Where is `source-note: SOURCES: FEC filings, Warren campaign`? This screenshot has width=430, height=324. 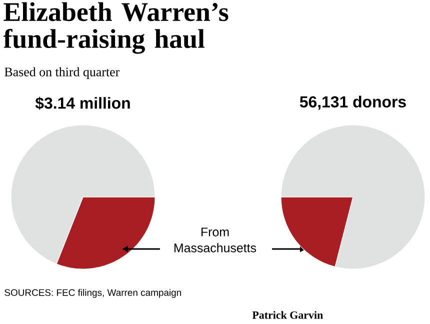 source-note: SOURCES: FEC filings, Warren campaign is located at coordinates (92, 293).